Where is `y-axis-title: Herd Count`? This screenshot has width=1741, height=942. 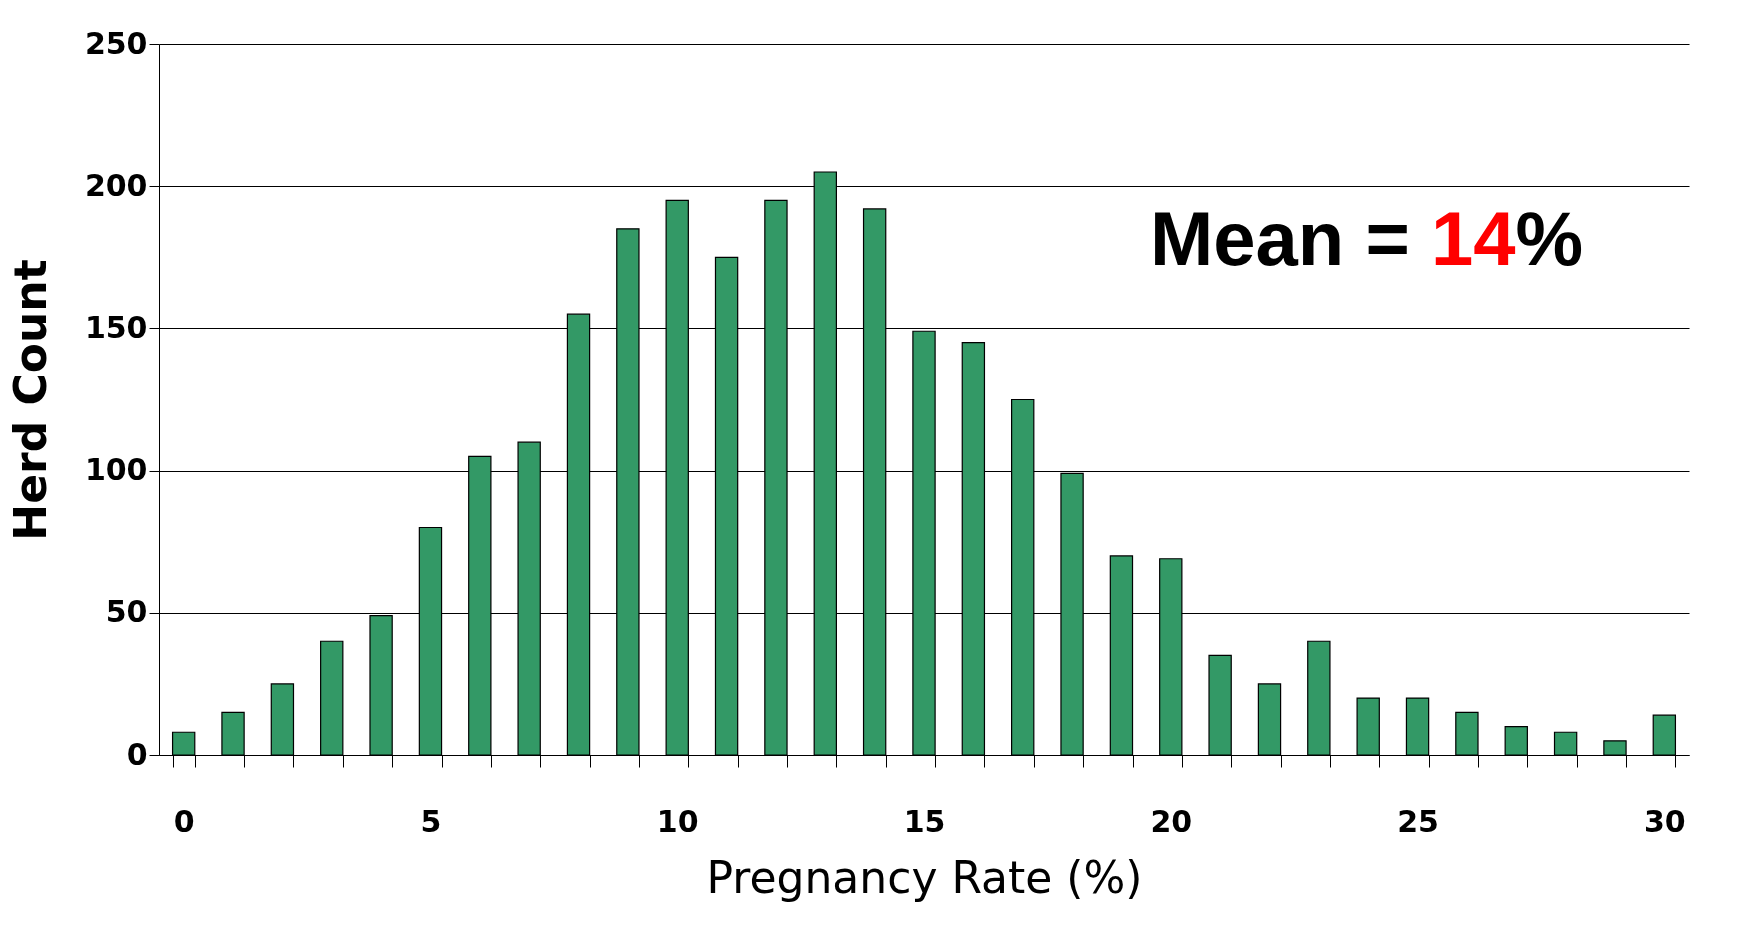
y-axis-title: Herd Count is located at coordinates (30, 400).